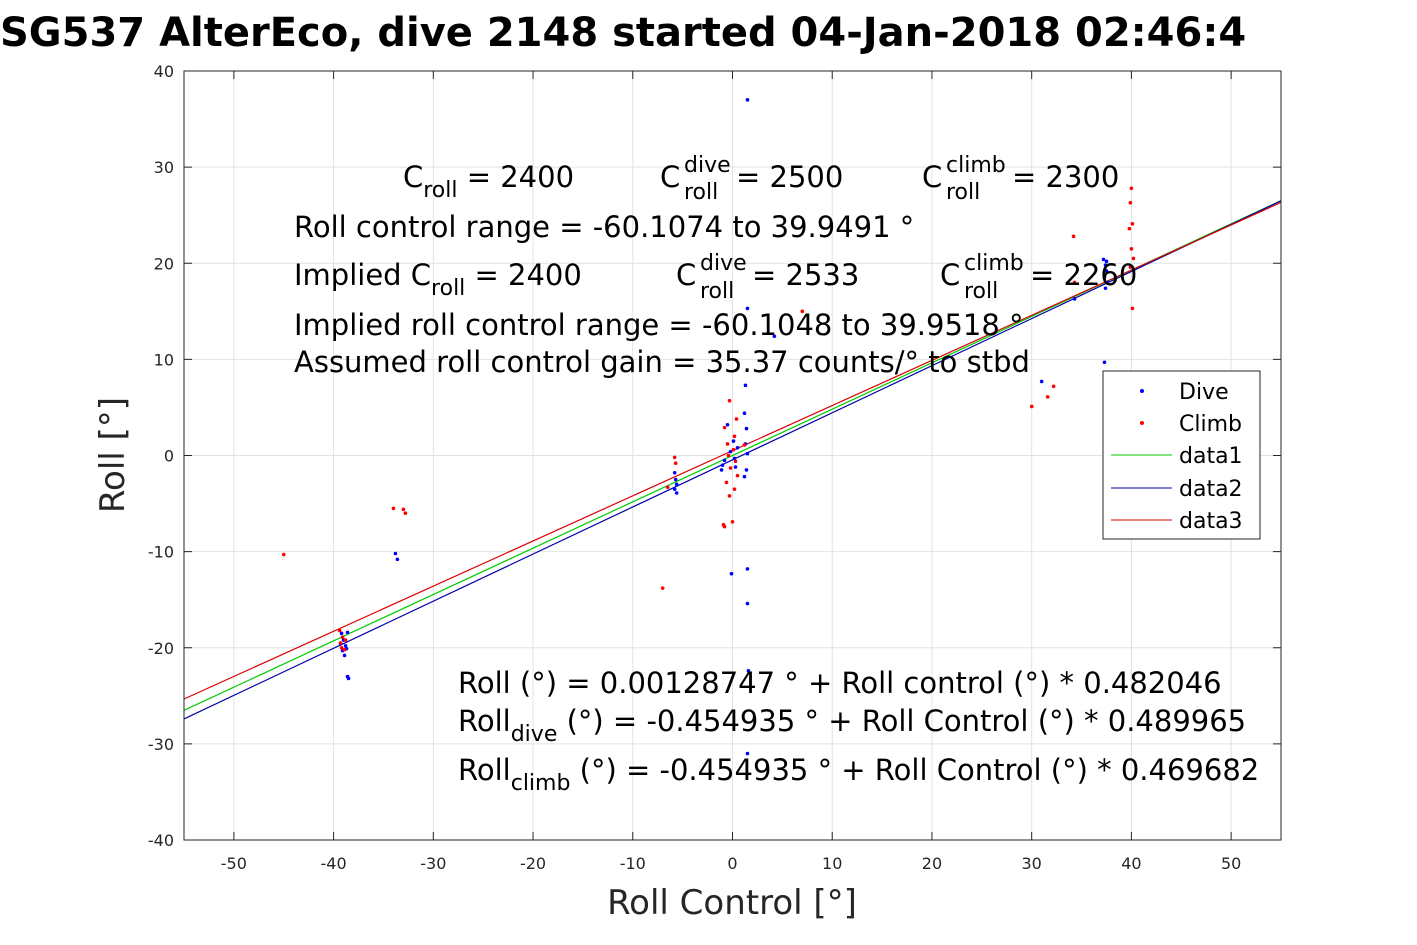 Image resolution: width=1417 pixels, height=945 pixels. Describe the element at coordinates (234, 863) in the screenshot. I see `x-tick-label: -50` at that location.